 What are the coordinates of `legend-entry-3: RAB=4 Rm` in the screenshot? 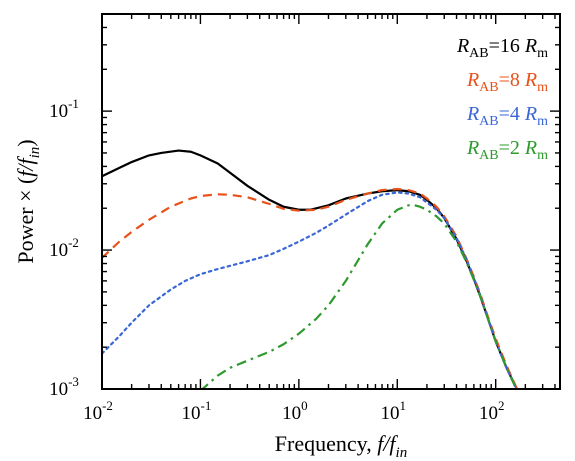 It's located at (507, 116).